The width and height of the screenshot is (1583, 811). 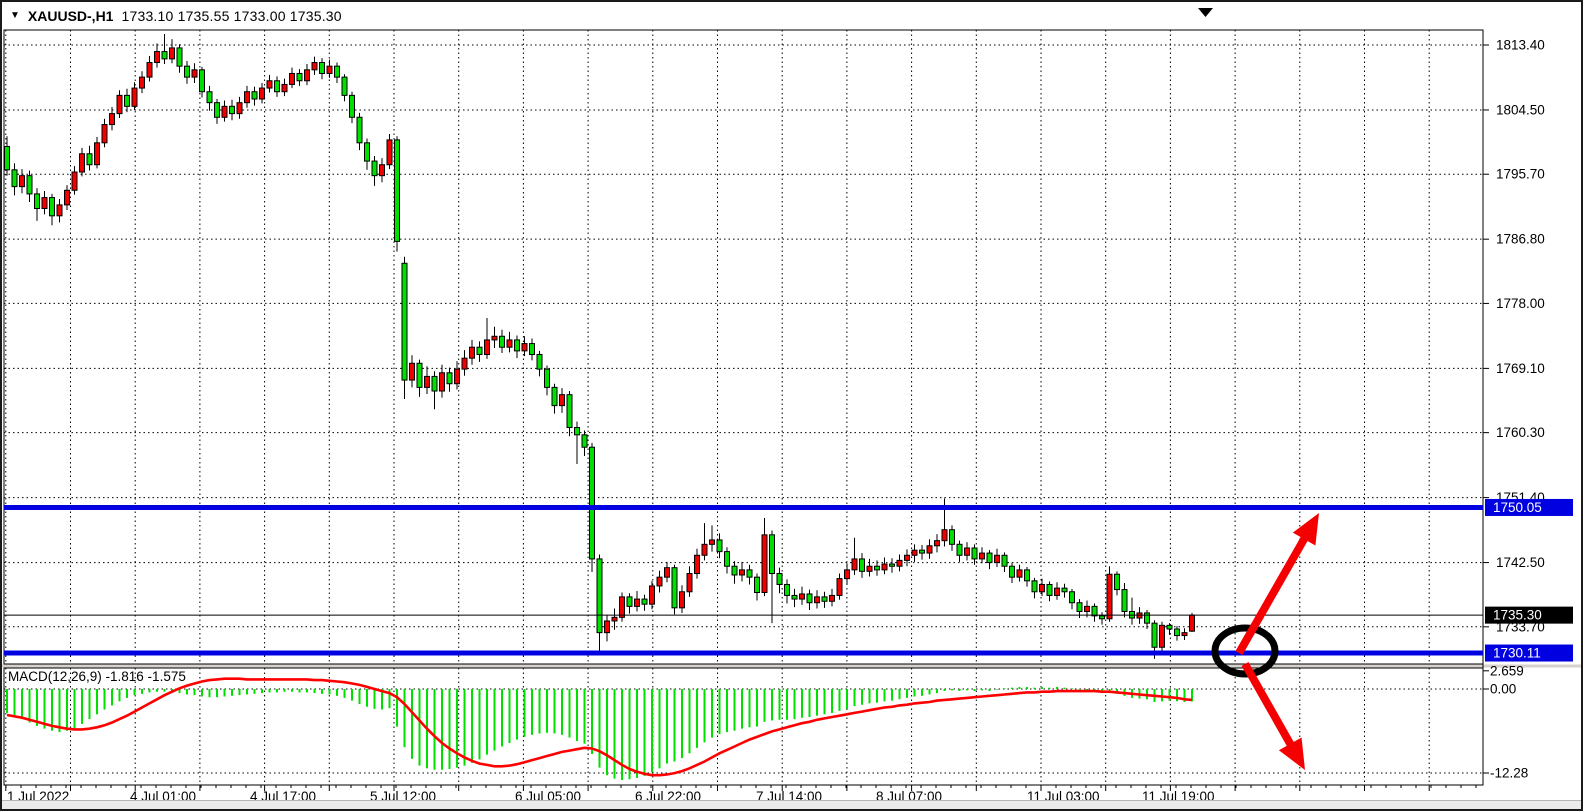 What do you see at coordinates (1258, 389) in the screenshot?
I see `annotations-layer` at bounding box center [1258, 389].